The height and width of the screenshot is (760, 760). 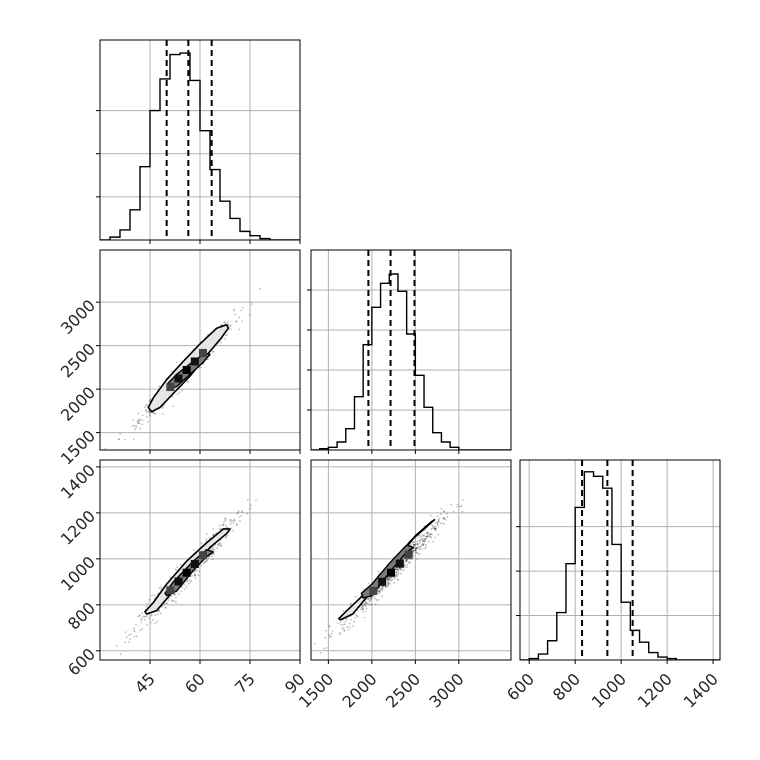 I want to click on param-1-vs-param-3-frame, so click(x=200, y=560).